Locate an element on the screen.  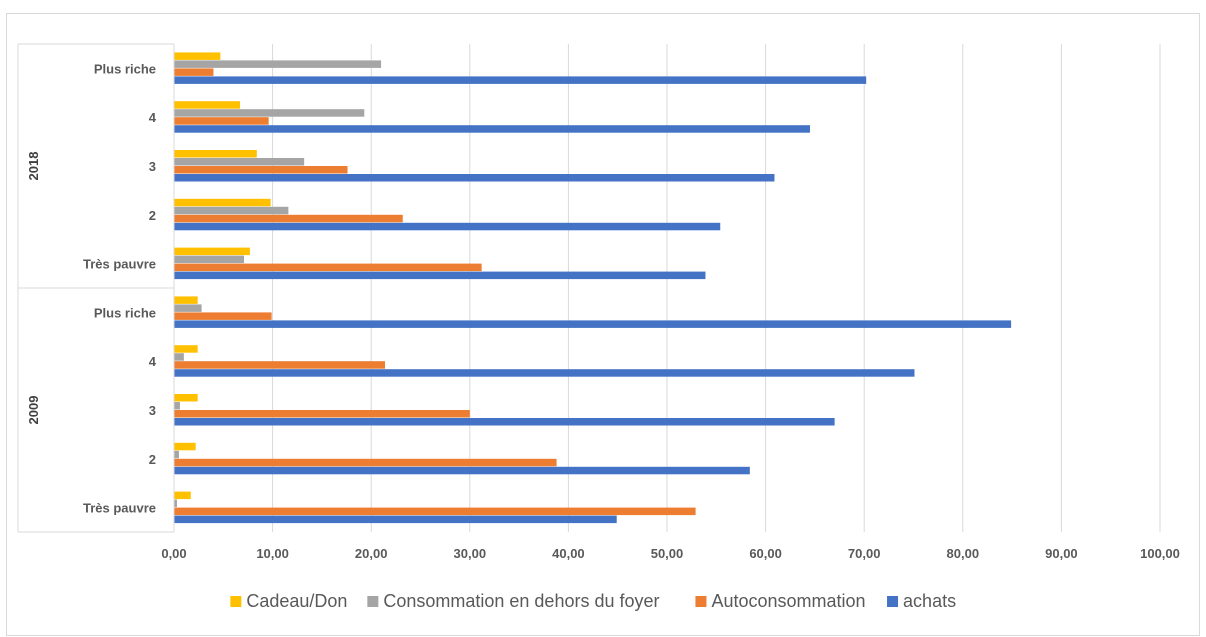
x-tick-label: 80,00 is located at coordinates (963, 553).